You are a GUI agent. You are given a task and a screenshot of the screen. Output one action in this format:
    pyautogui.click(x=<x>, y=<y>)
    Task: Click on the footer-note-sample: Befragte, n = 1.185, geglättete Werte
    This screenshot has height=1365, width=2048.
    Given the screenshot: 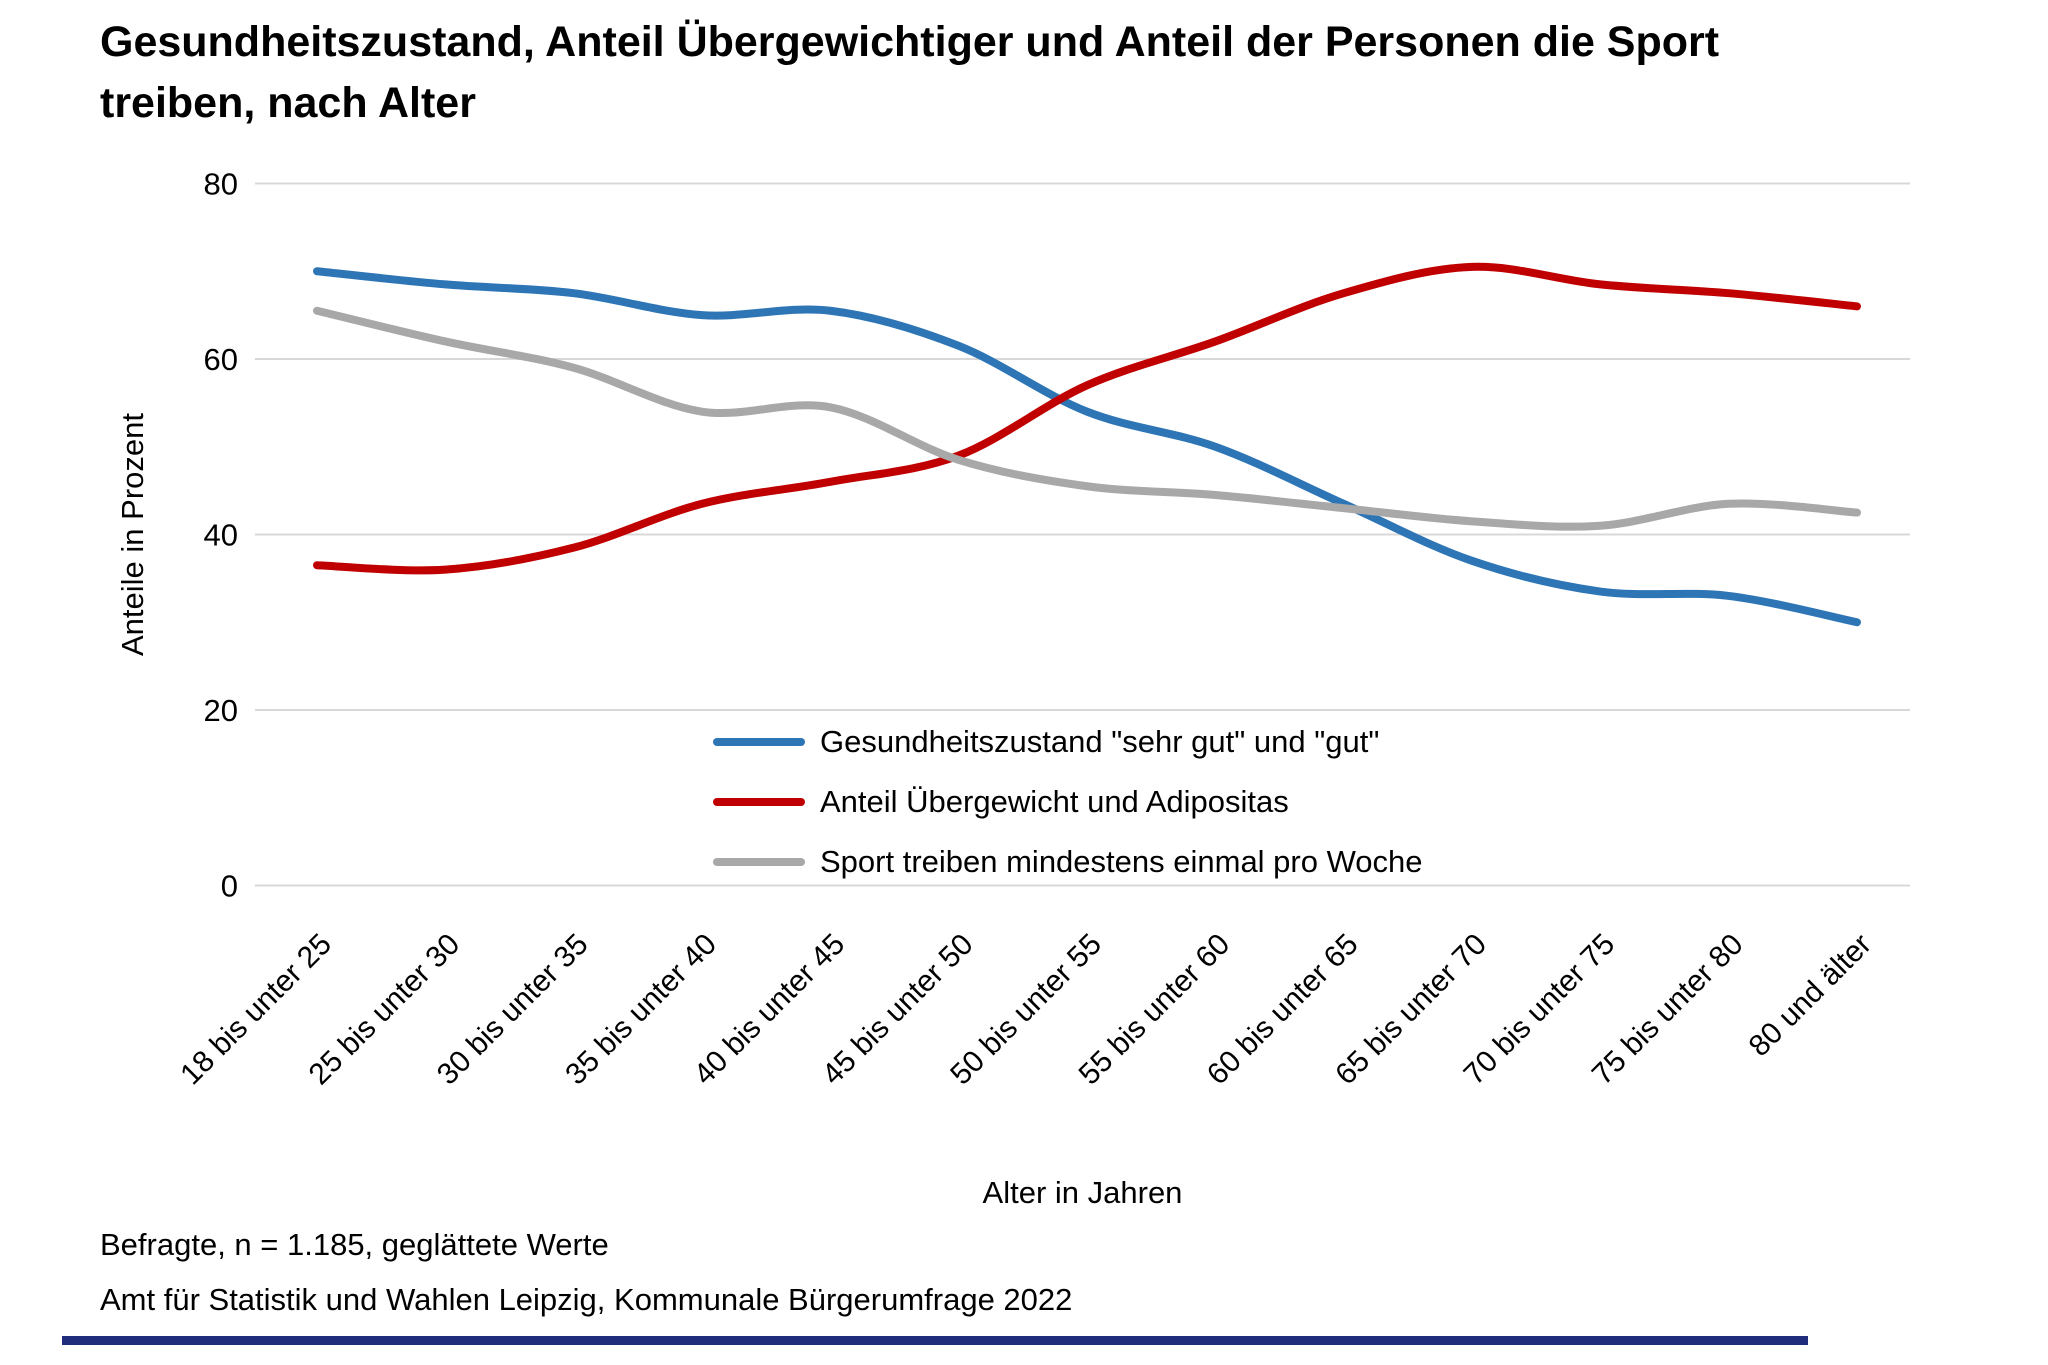 What is the action you would take?
    pyautogui.click(x=354, y=1244)
    